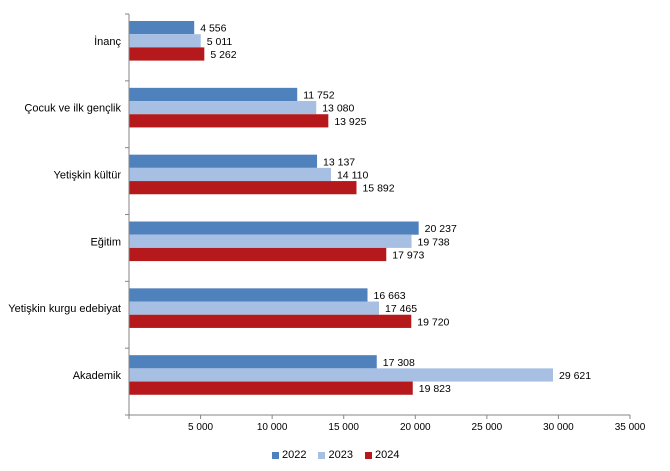  Describe the element at coordinates (97, 376) in the screenshot. I see `category-label-5: Akademik` at that location.